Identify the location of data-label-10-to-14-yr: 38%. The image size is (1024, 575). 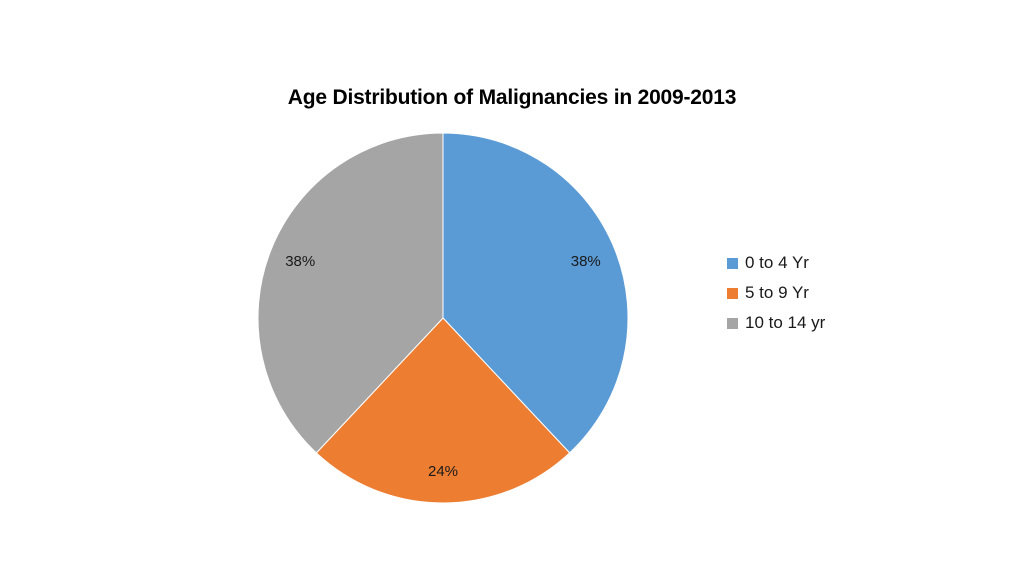
(300, 261).